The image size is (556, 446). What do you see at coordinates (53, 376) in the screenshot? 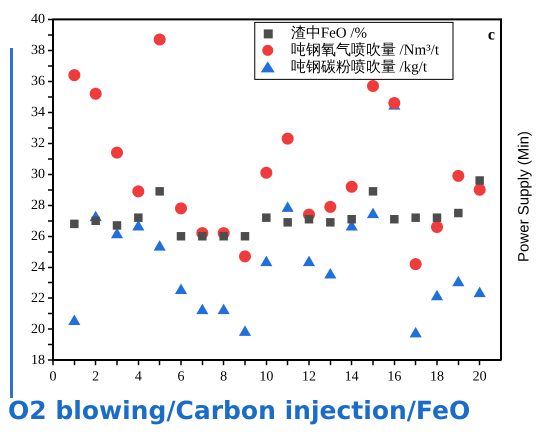
I see `x-tick-label: 0` at bounding box center [53, 376].